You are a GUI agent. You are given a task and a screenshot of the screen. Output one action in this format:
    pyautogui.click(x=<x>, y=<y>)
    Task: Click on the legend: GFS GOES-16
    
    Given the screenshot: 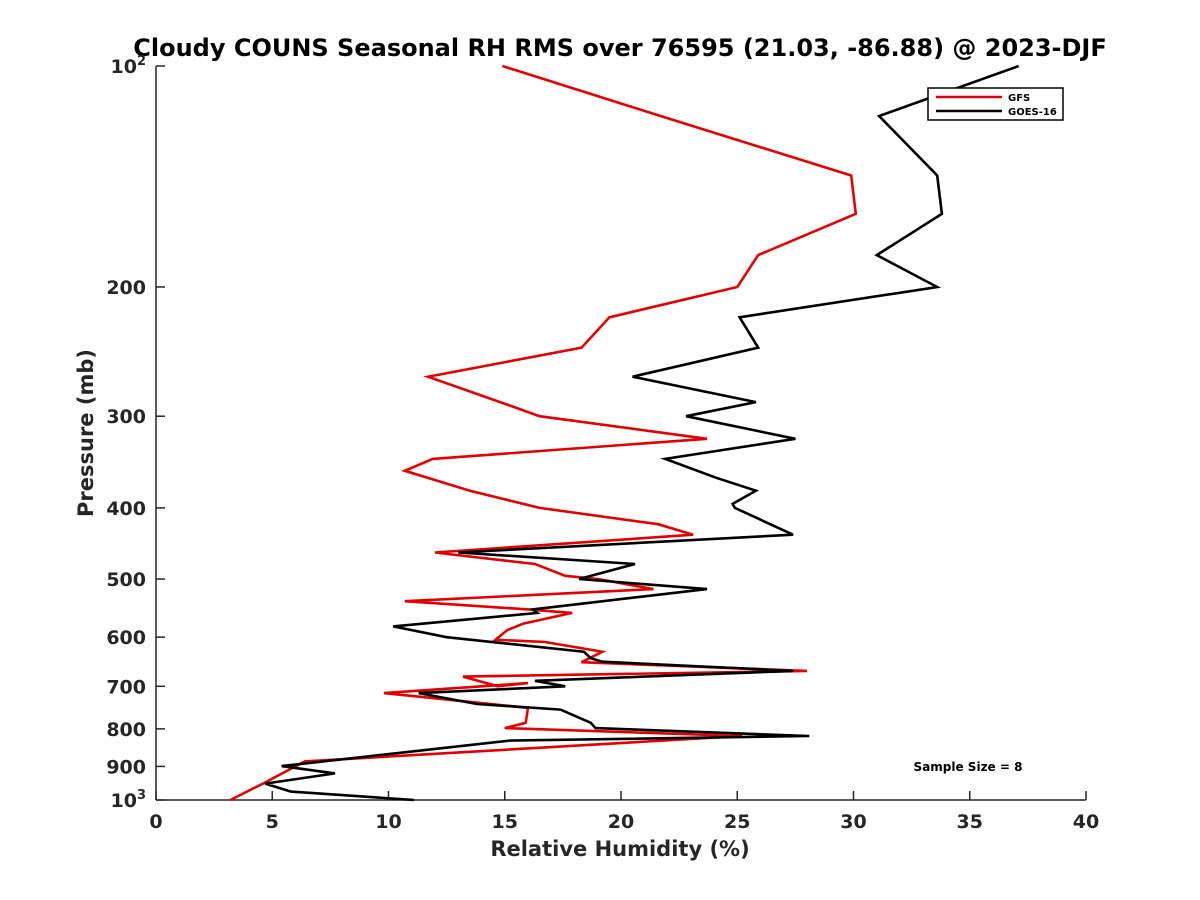 What is the action you would take?
    pyautogui.click(x=995, y=104)
    